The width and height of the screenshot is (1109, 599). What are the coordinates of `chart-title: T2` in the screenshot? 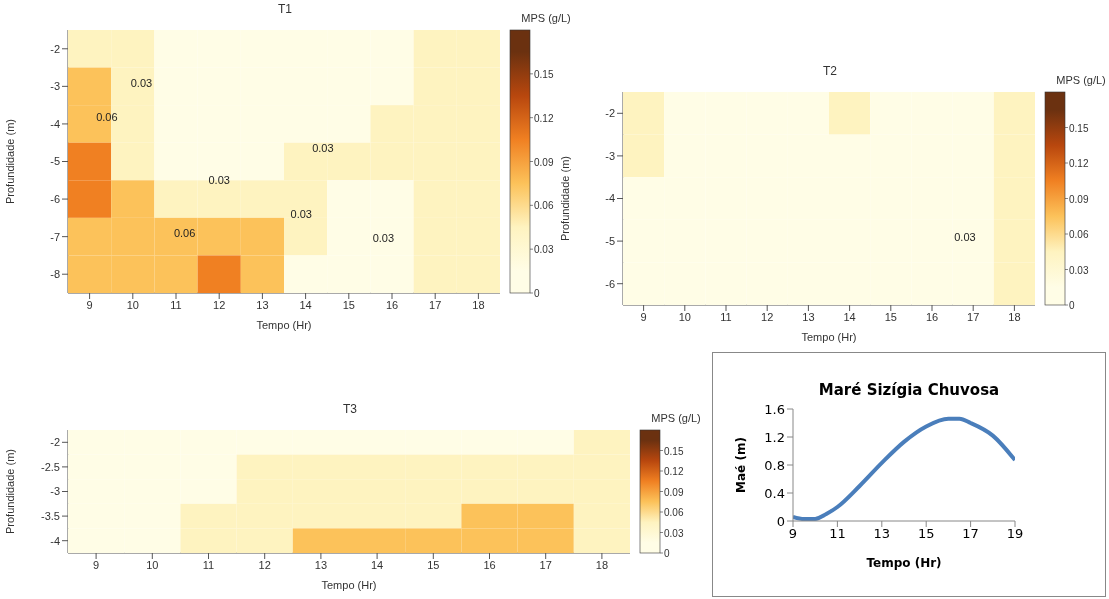 It's located at (829, 71).